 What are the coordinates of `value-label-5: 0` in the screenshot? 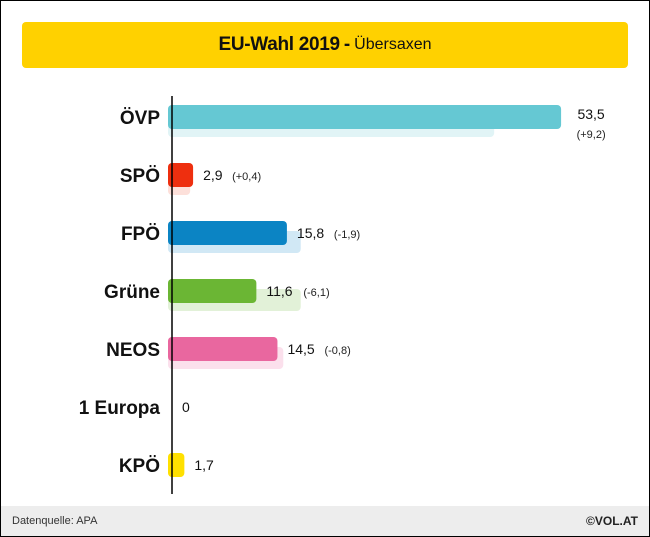 It's located at (186, 407).